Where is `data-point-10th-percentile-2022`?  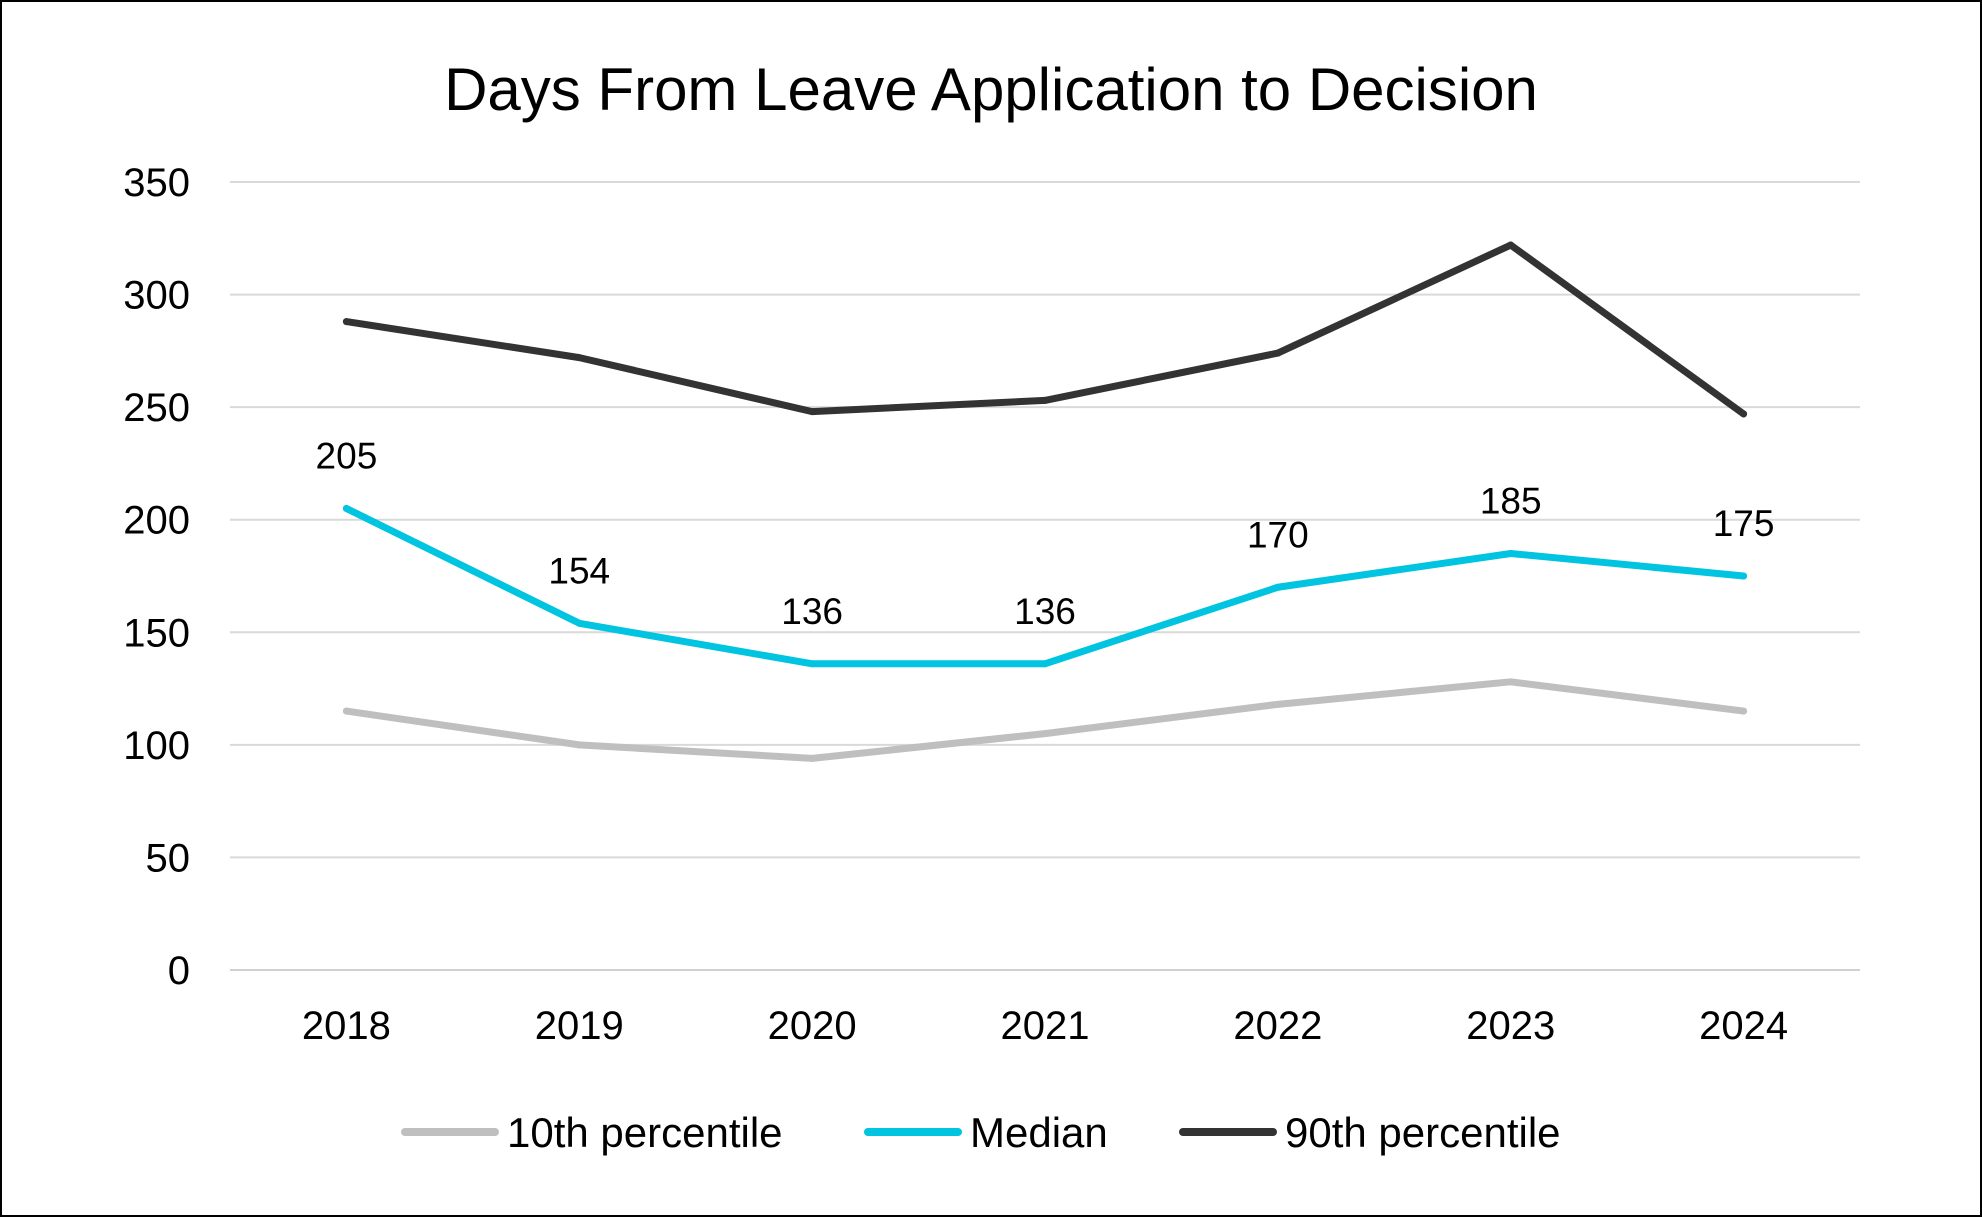
data-point-10th-percentile-2022 is located at coordinates (1278, 704).